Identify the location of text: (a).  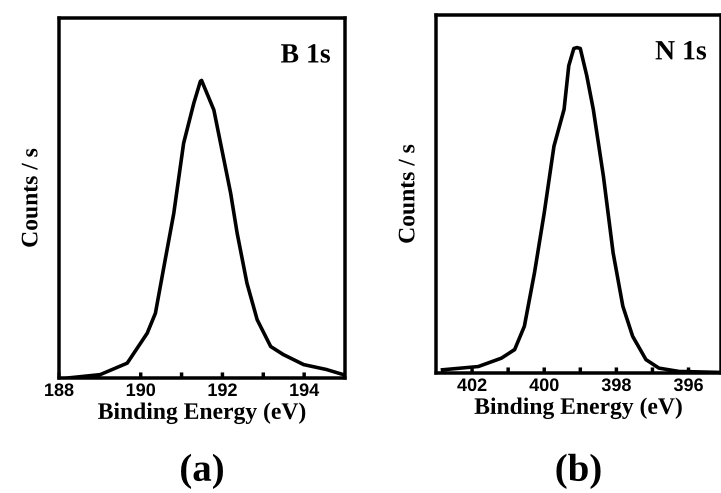
(202, 471).